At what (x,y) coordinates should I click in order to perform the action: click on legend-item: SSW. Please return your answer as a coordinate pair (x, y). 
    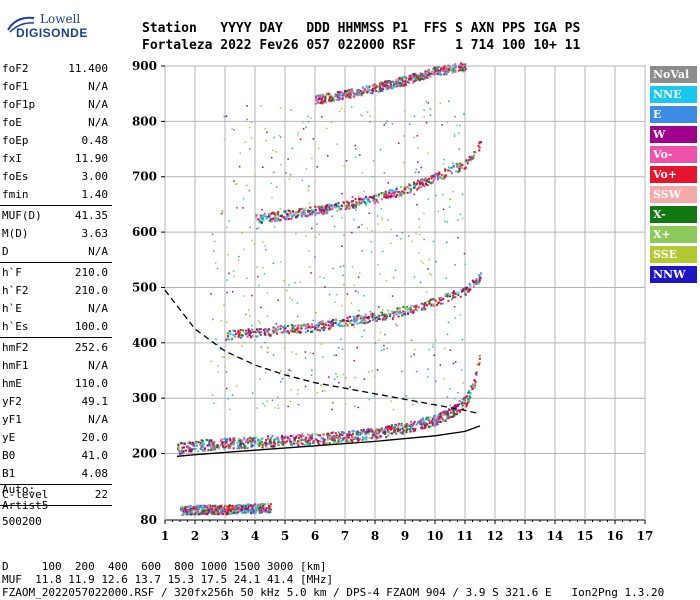
    Looking at the image, I should click on (673, 194).